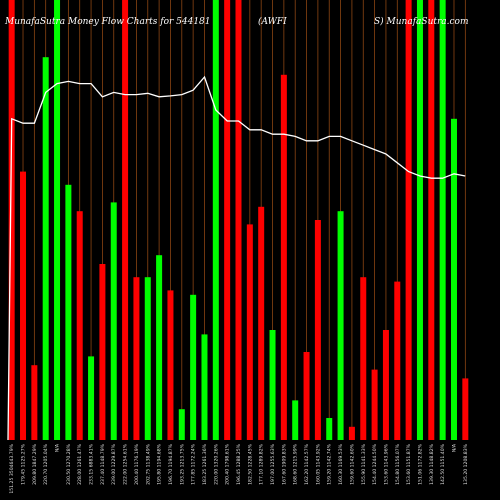  What do you see at coordinates (307, 464) in the screenshot?
I see `x-tick-label: 162.20 1142.57%` at bounding box center [307, 464].